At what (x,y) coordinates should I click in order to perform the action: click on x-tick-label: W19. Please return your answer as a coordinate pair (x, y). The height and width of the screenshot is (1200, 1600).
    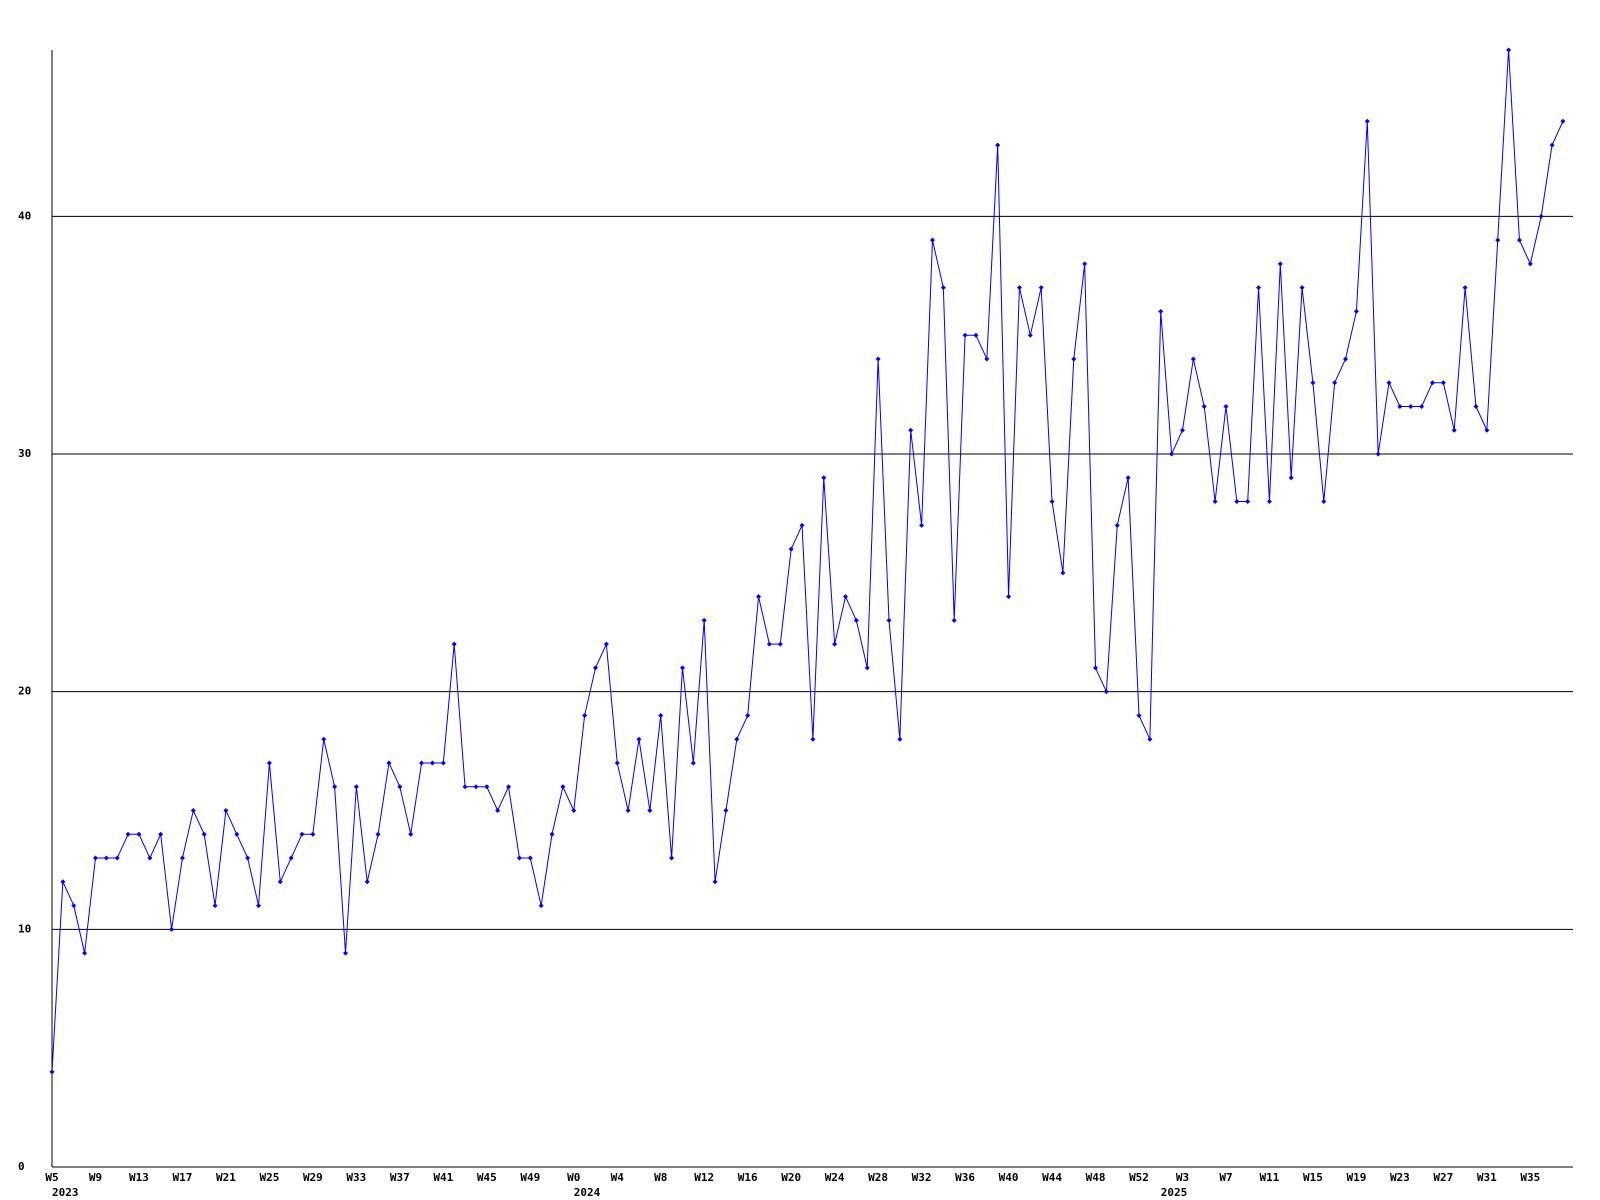
    Looking at the image, I should click on (1356, 1177).